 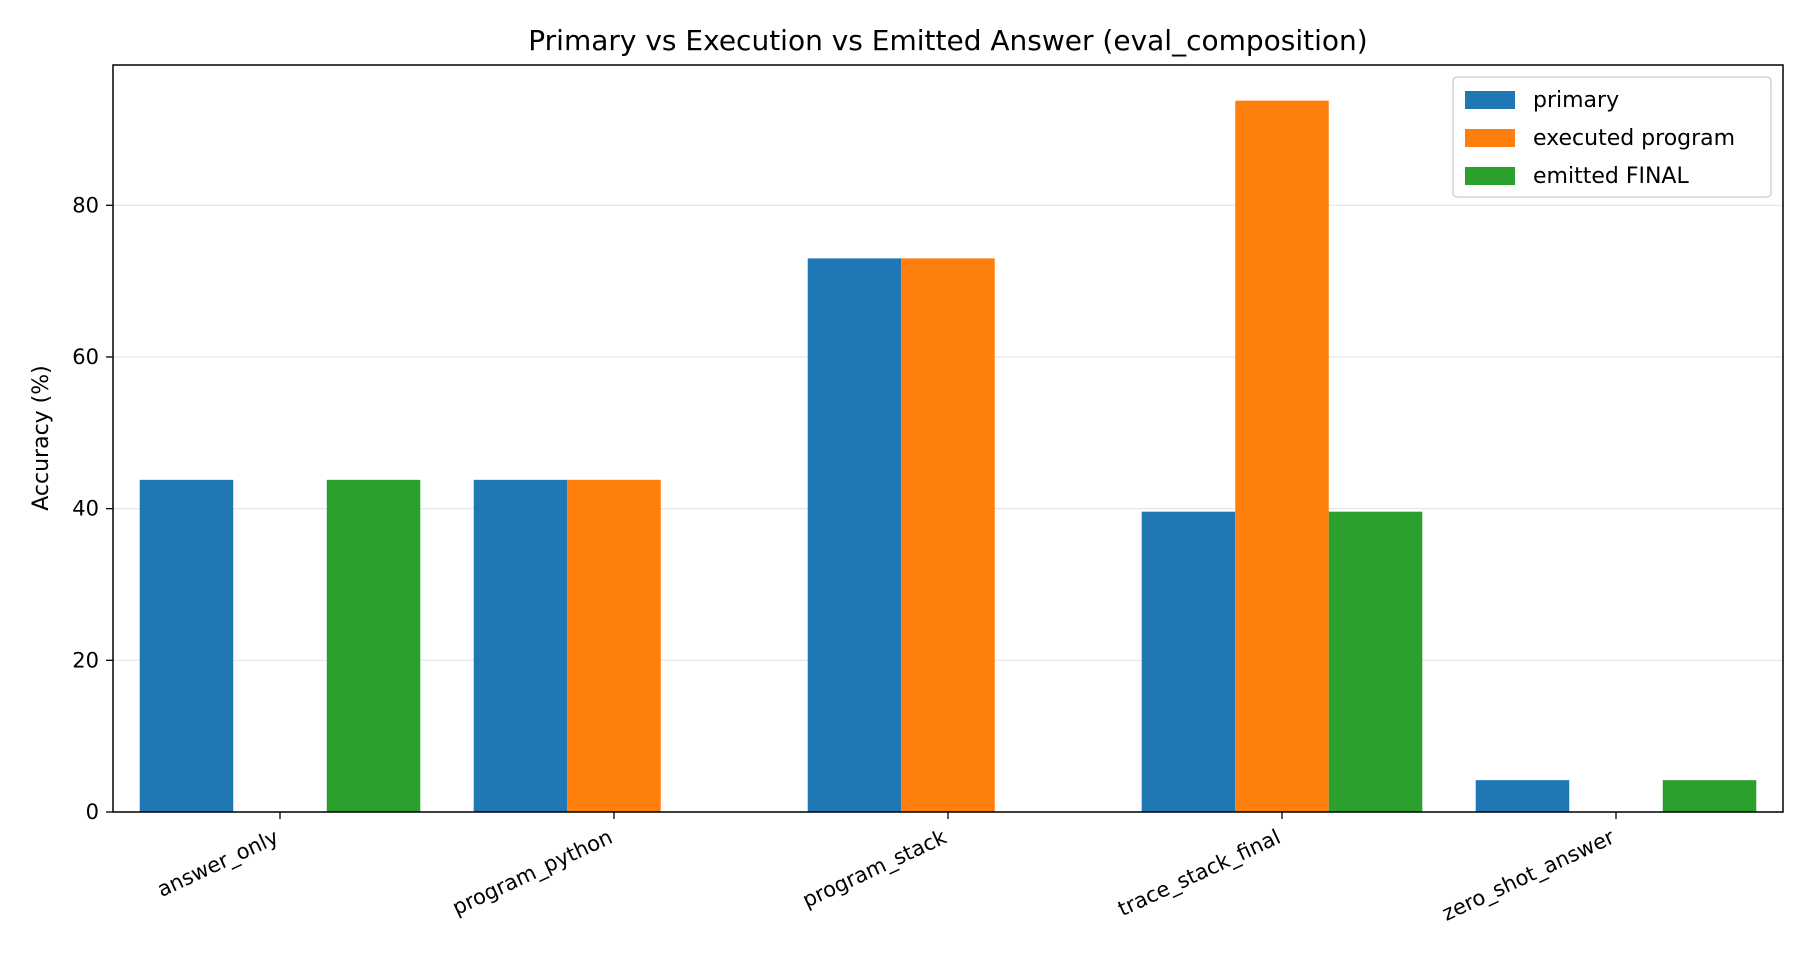 I want to click on y-axis-label: Accuracy (%), so click(x=41, y=438).